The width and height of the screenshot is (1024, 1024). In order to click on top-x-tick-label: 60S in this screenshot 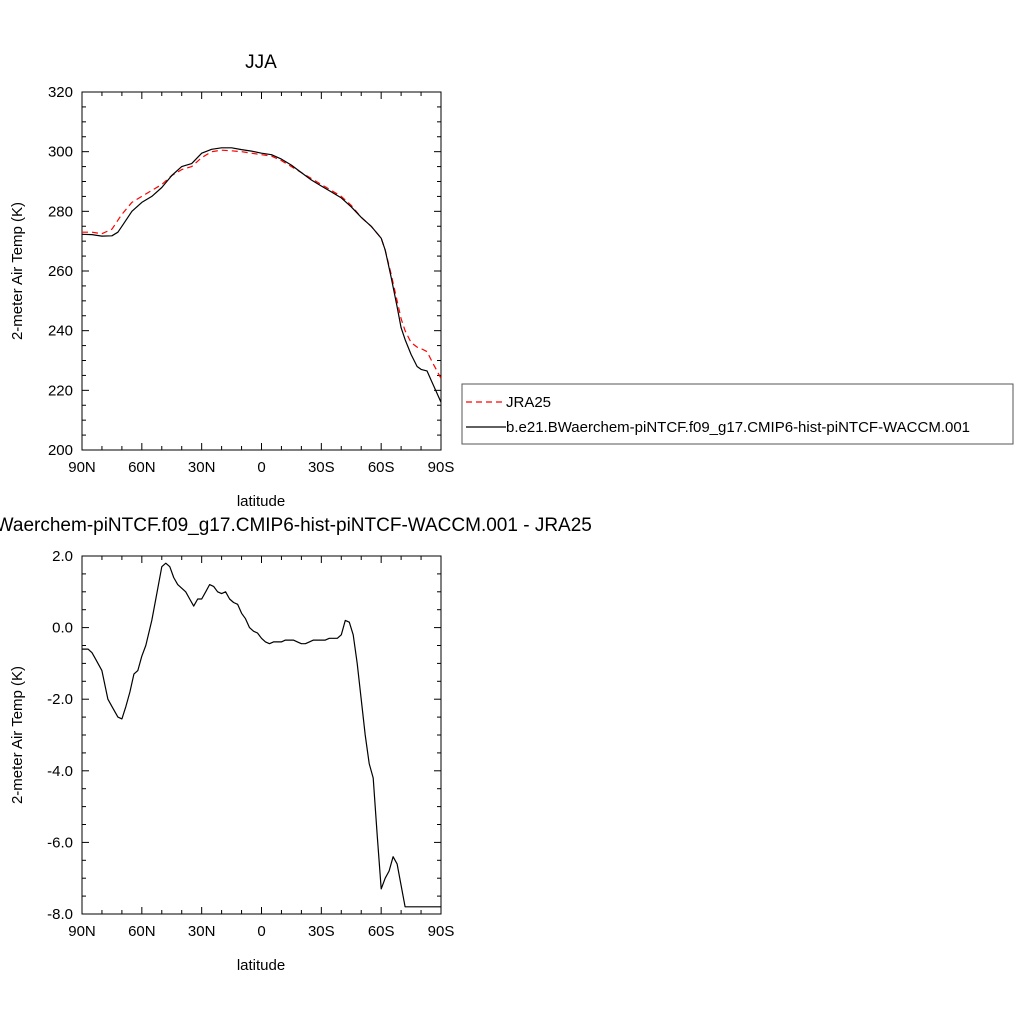, I will do `click(381, 467)`.